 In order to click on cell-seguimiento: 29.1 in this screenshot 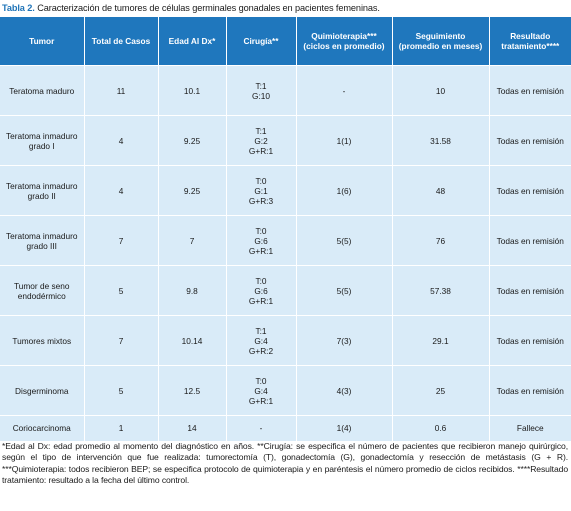, I will do `click(441, 340)`.